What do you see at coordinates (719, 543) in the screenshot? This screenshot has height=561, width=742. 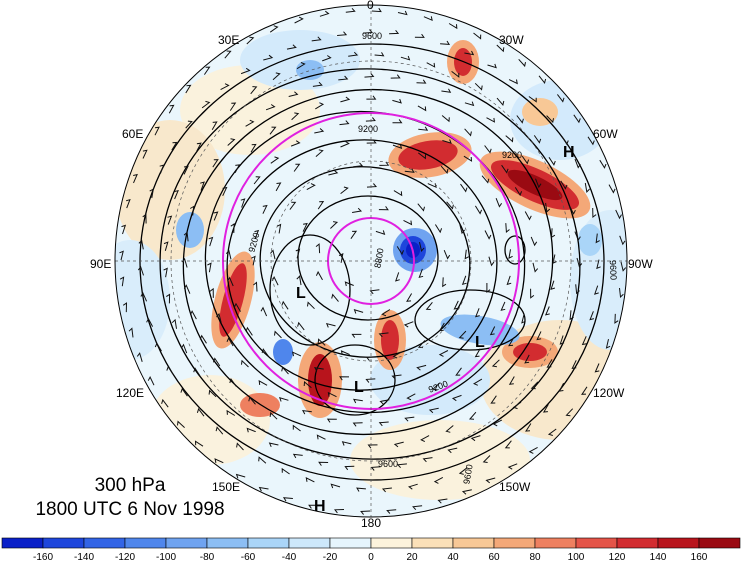 I see `colorbar-box` at bounding box center [719, 543].